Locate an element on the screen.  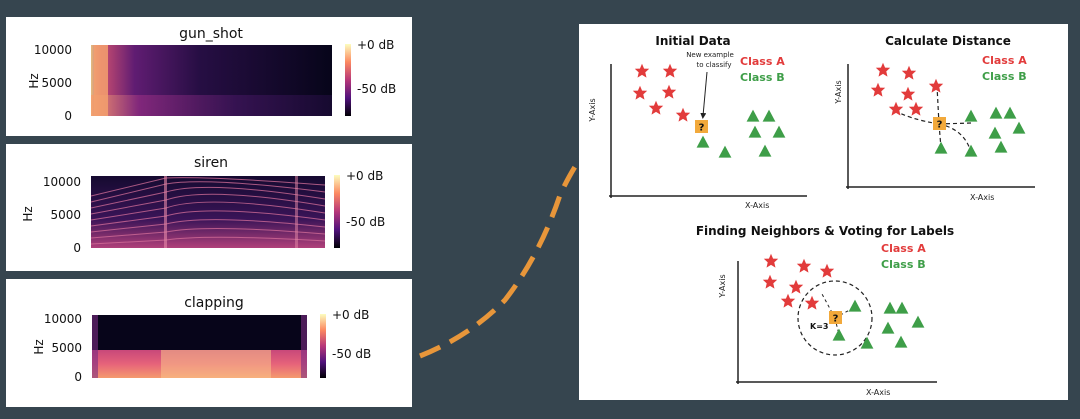
spectrogram-panel-siren: siren 10000 5000 0 Hz +0 dB -50 dB is located at coordinates (209, 207).